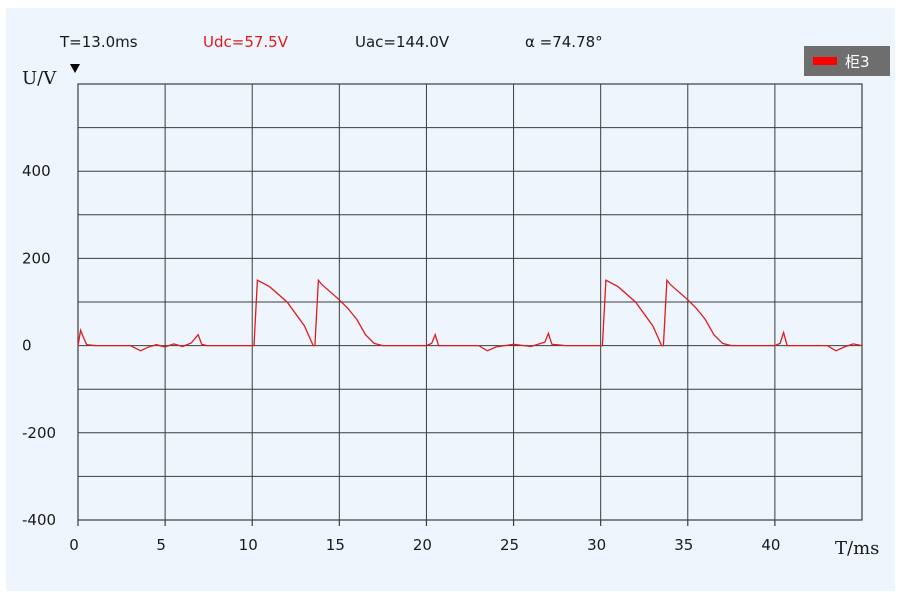 The width and height of the screenshot is (901, 597). Describe the element at coordinates (39, 520) in the screenshot. I see `y-tick-label: -400` at that location.